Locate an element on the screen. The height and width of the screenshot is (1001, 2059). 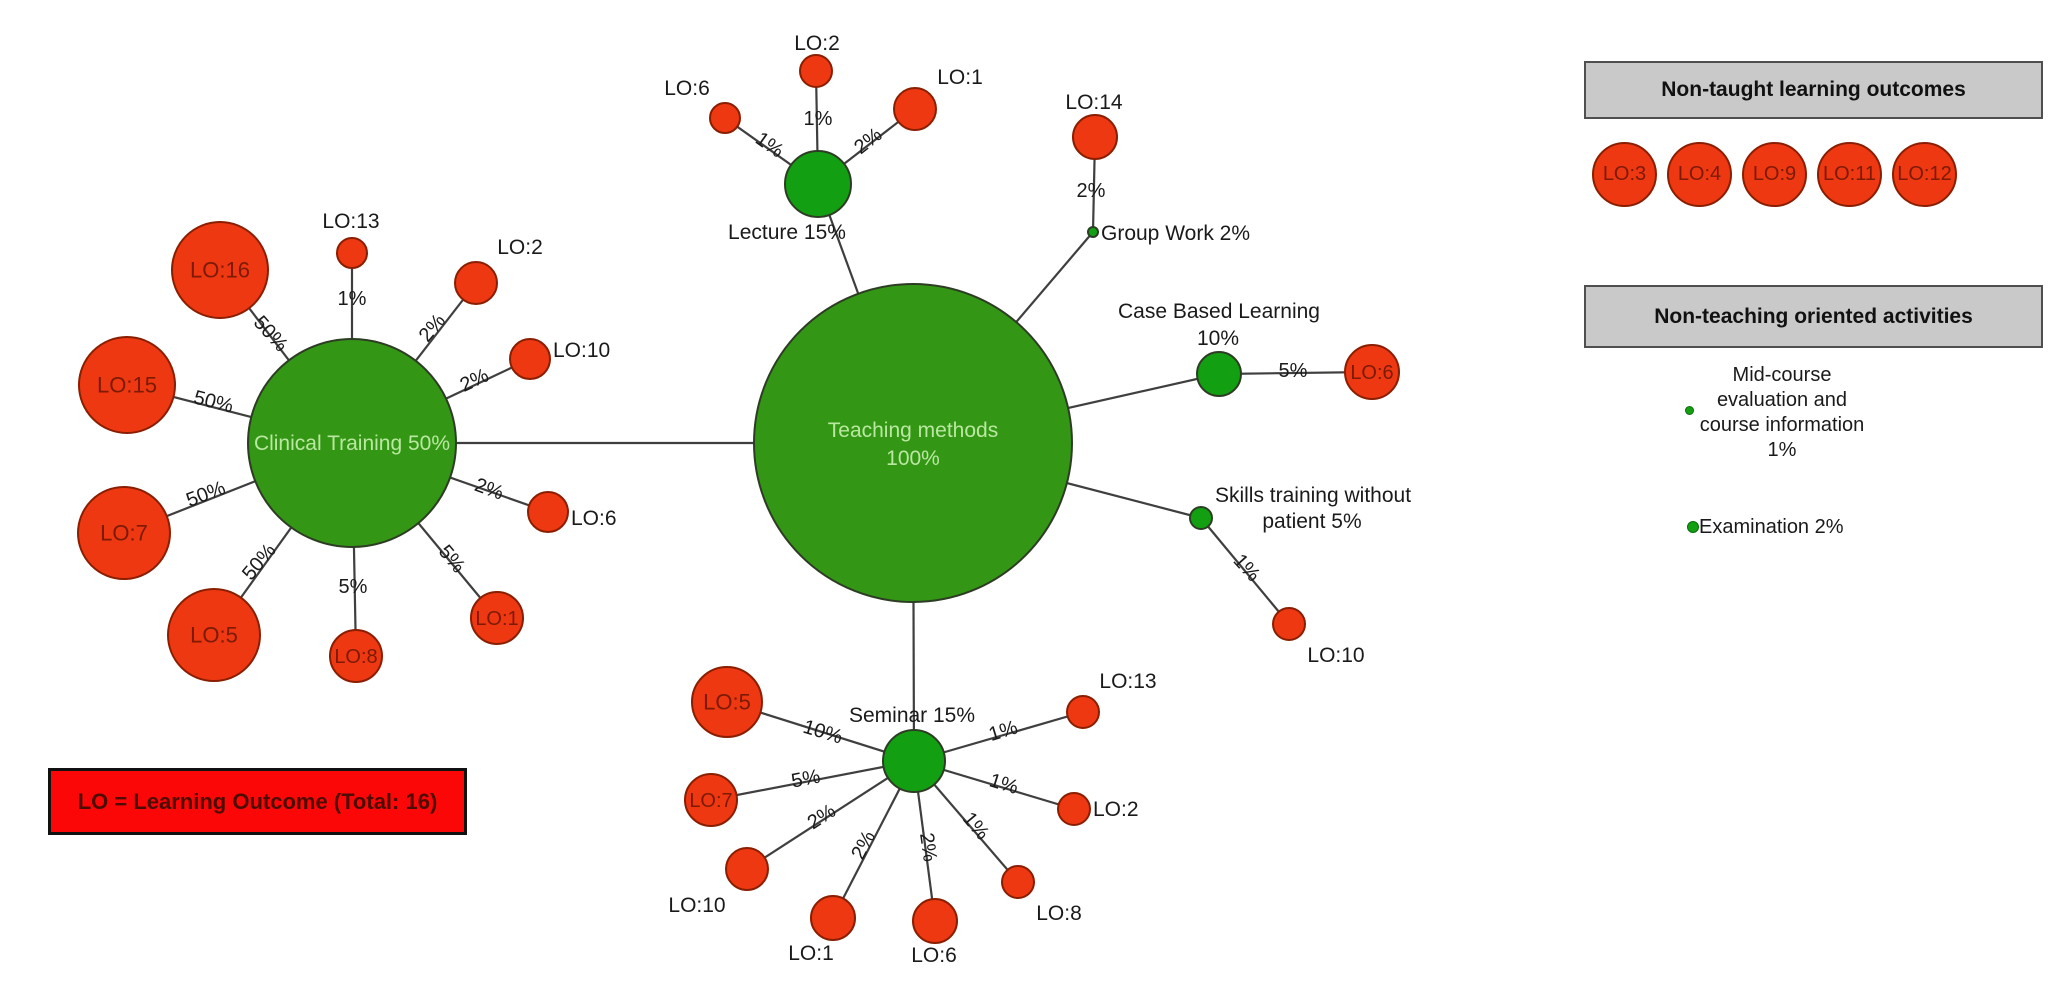
node-ct-lo2 is located at coordinates (476, 283).